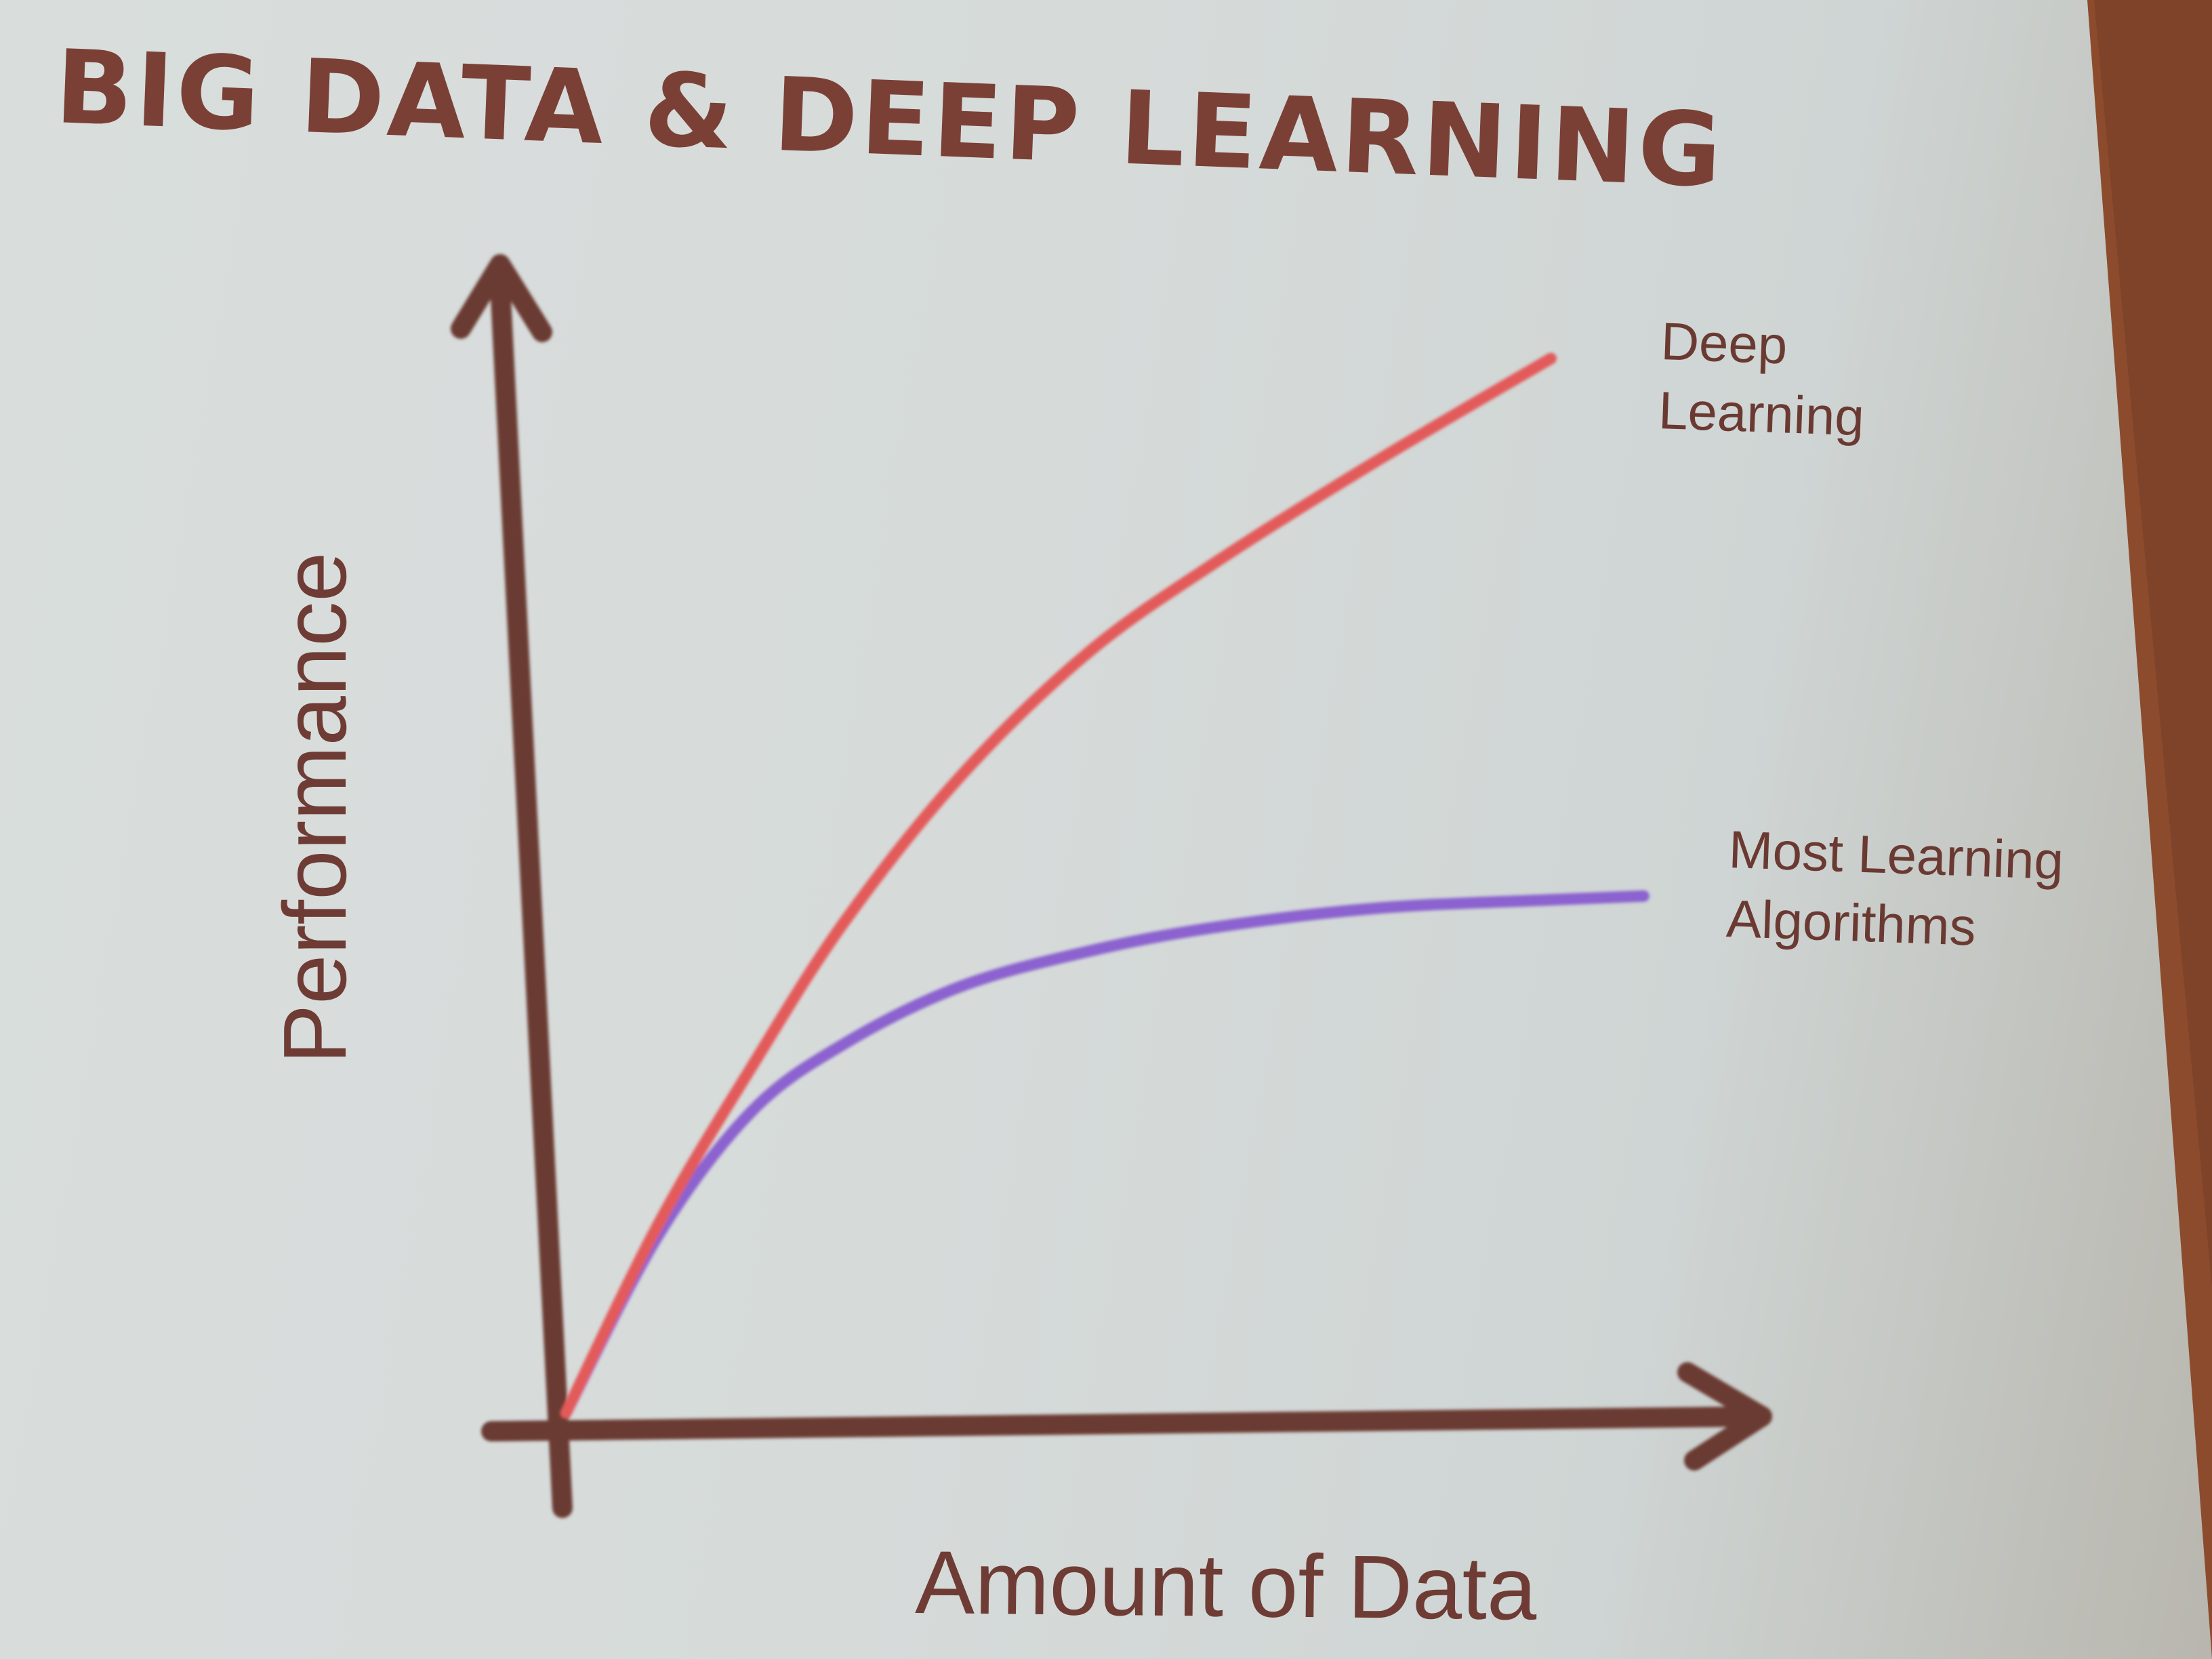 This screenshot has width=2212, height=1659. Describe the element at coordinates (501, 298) in the screenshot. I see `y-axis-arrow-icon` at that location.